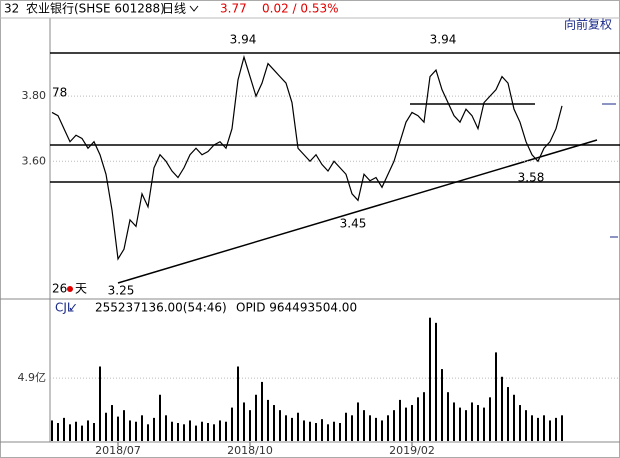 The height and width of the screenshot is (458, 620). I want to click on y-tick-label: 4.9亿, so click(32, 377).